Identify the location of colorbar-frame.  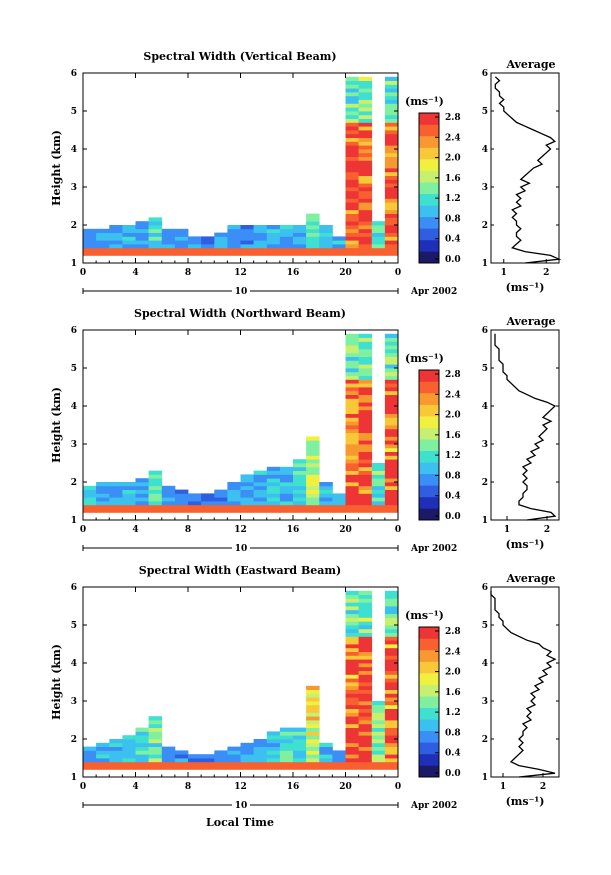
(429, 188).